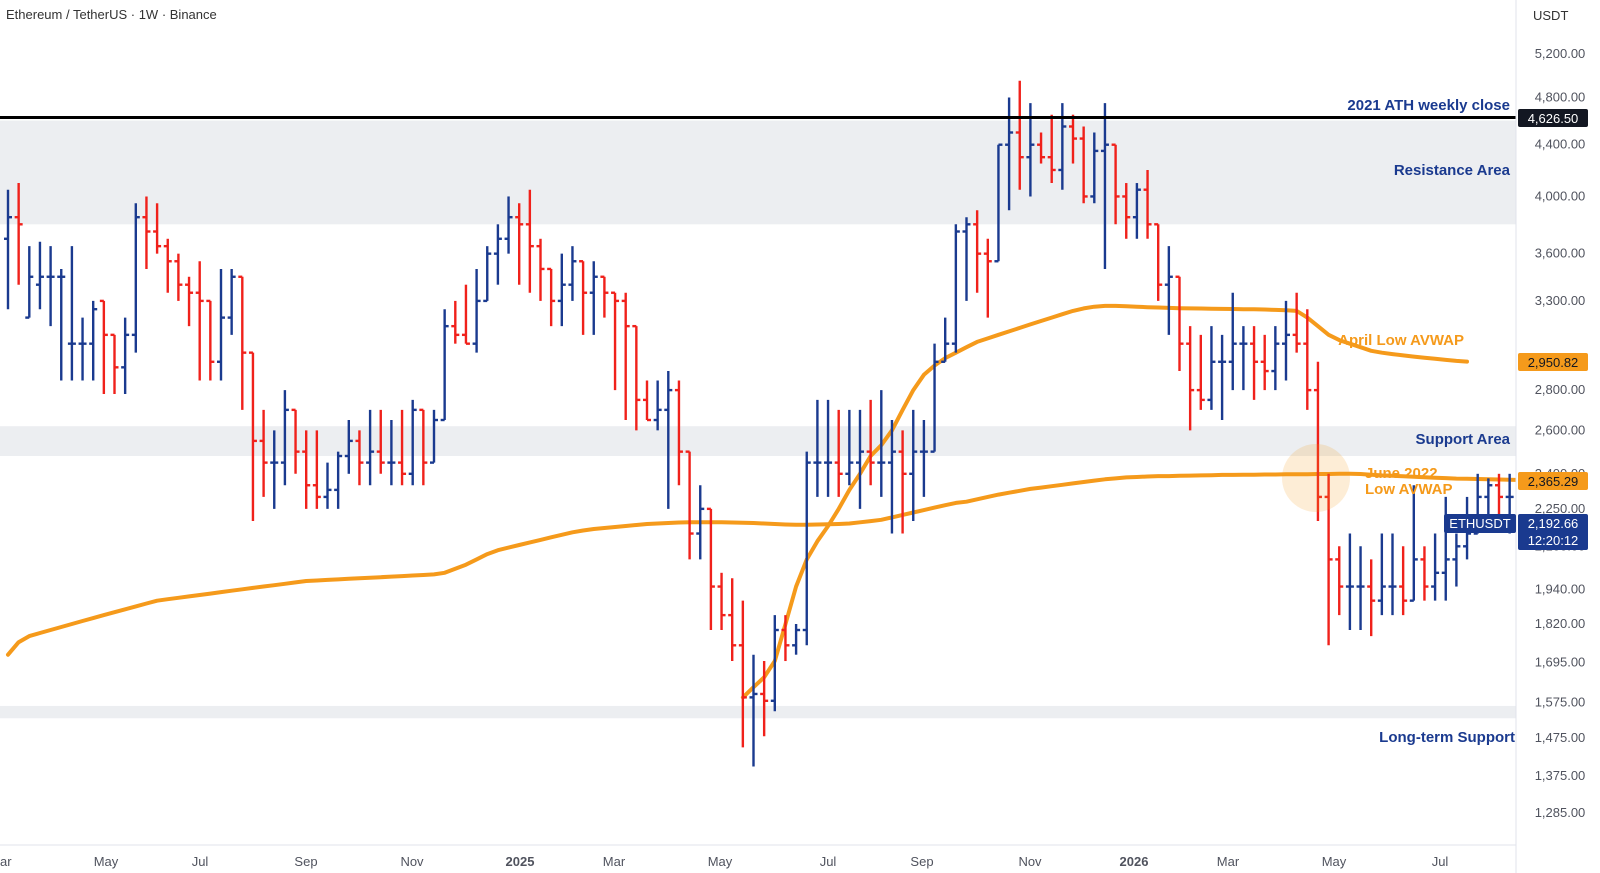  Describe the element at coordinates (1560, 812) in the screenshot. I see `price-tick-label: 1,285.00` at that location.